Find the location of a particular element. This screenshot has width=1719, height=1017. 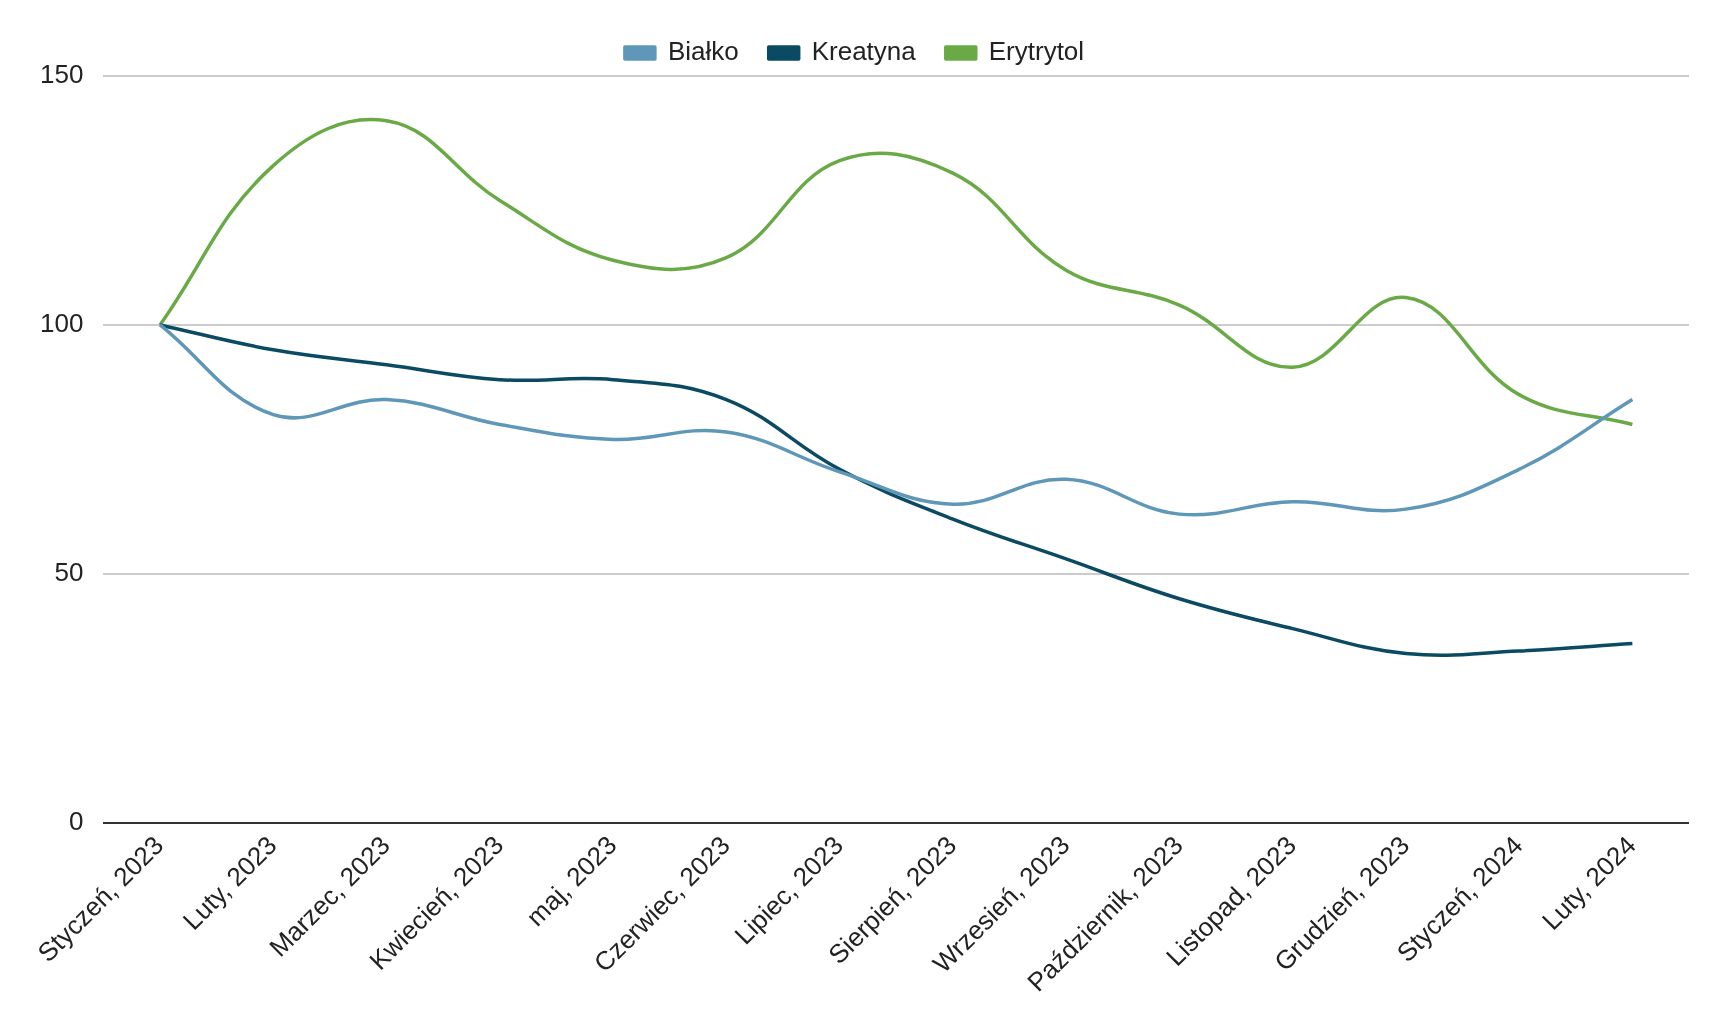

legend-label: Kreatyna is located at coordinates (864, 51).